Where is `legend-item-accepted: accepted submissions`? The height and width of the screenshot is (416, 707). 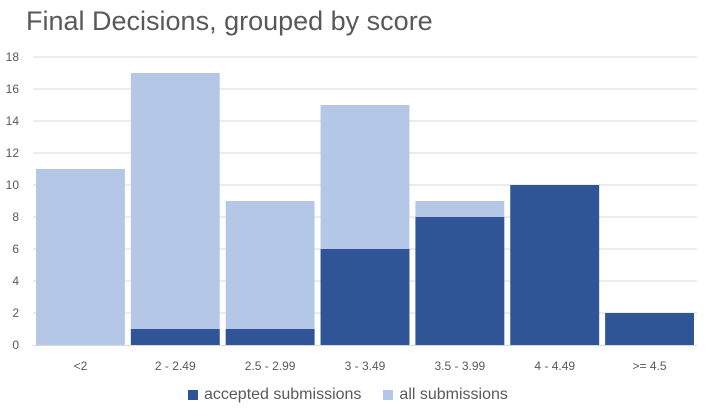
legend-item-accepted: accepted submissions is located at coordinates (274, 395).